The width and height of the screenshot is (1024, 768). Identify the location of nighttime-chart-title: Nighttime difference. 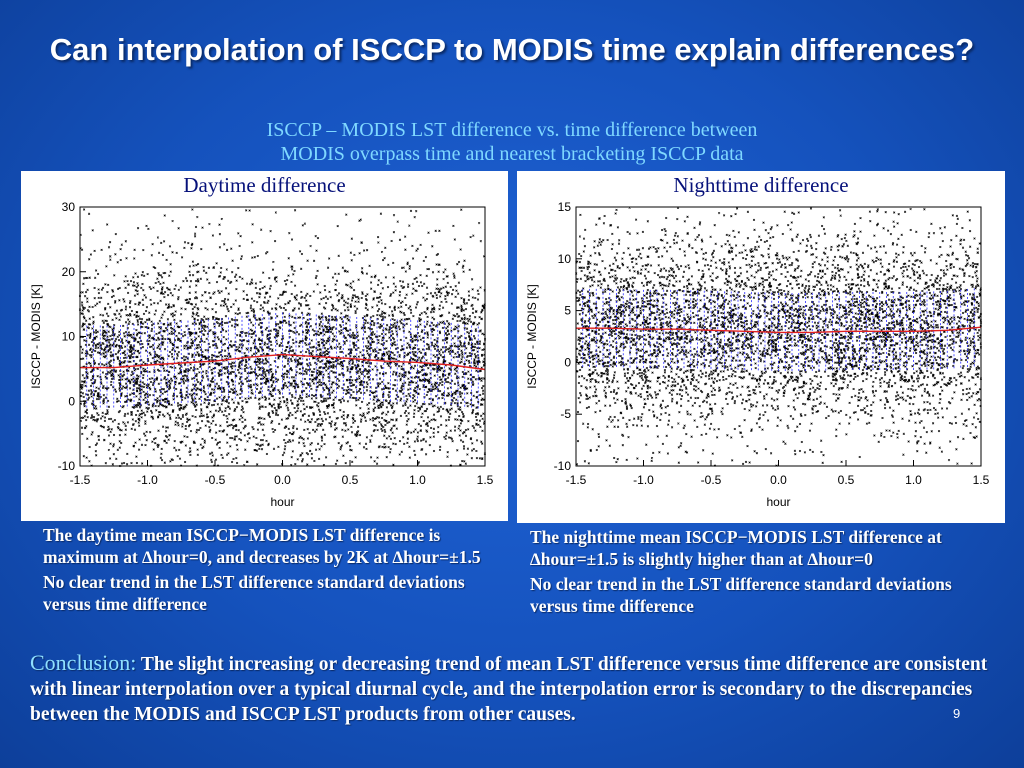
(761, 185).